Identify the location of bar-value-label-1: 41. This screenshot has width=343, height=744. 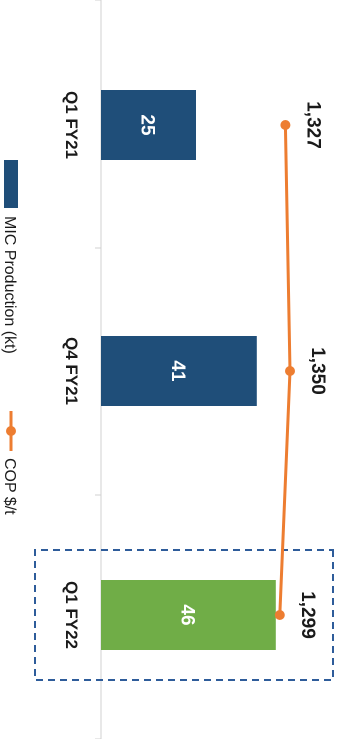
(177, 371).